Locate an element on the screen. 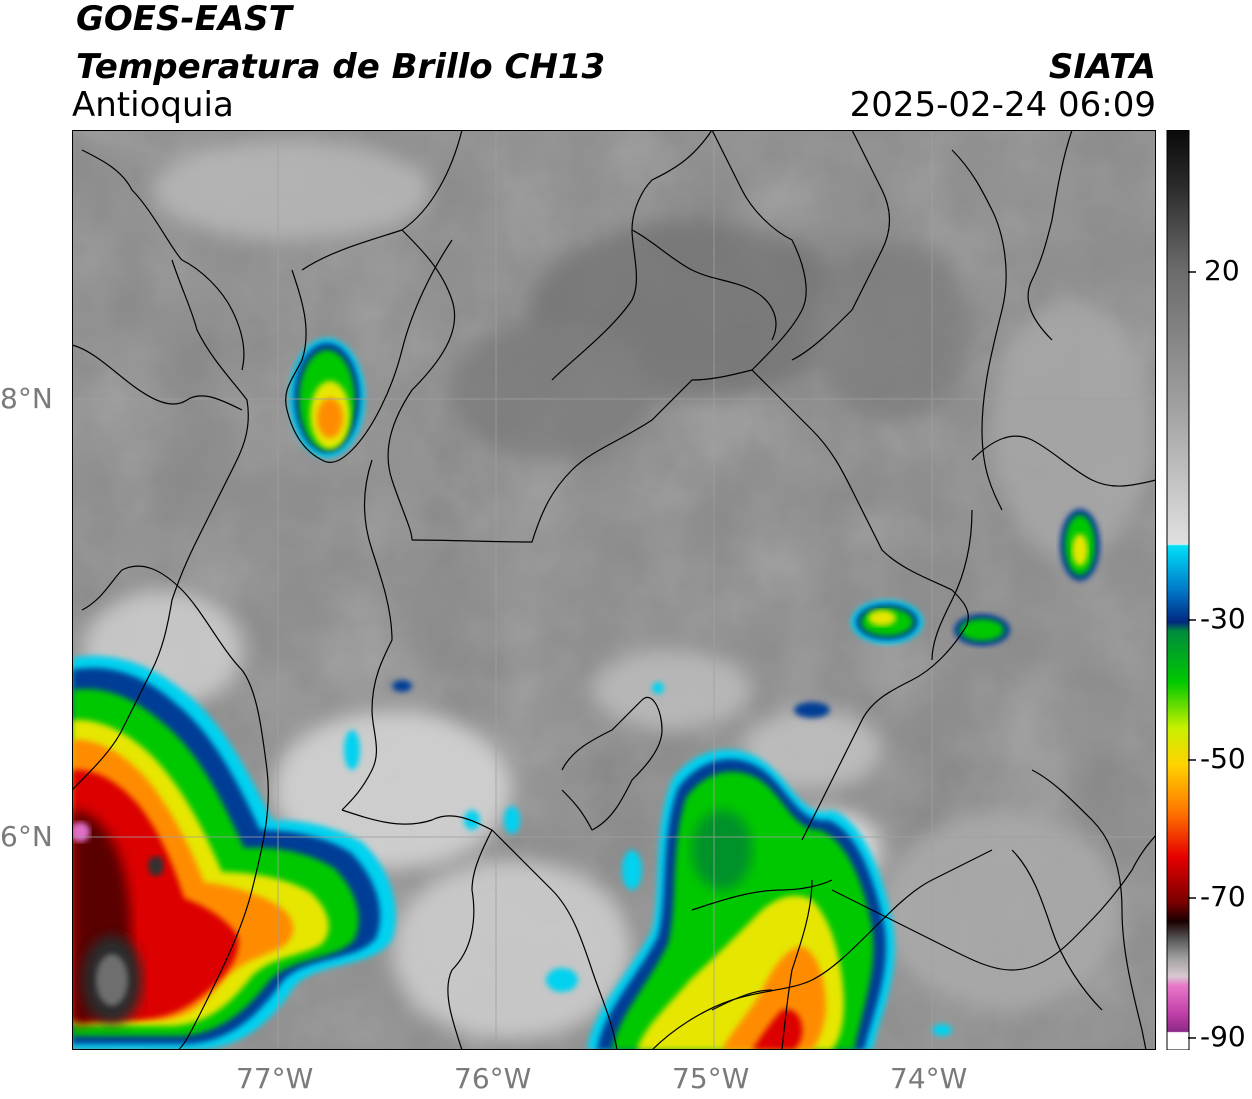 The height and width of the screenshot is (1099, 1252). lat-tick-6n: 6°N is located at coordinates (26, 836).